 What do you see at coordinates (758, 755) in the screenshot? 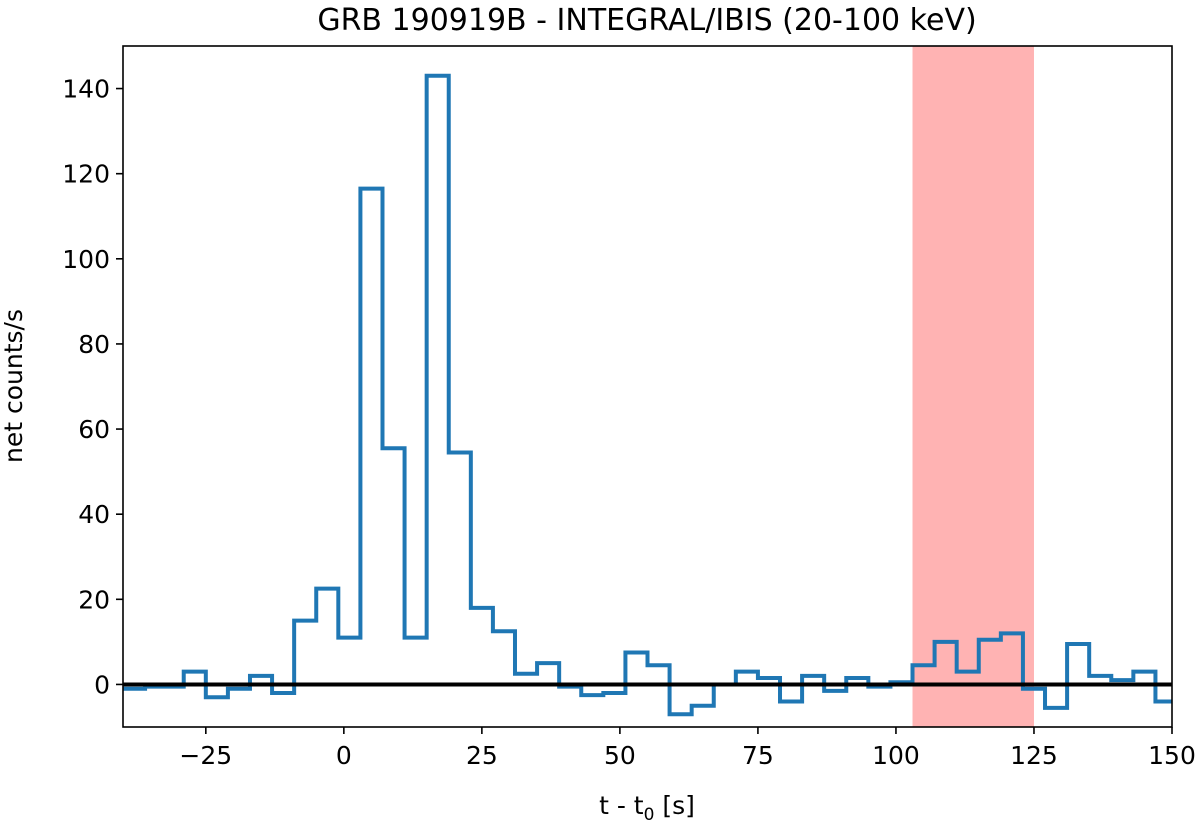
I see `x-tick-label: 75` at bounding box center [758, 755].